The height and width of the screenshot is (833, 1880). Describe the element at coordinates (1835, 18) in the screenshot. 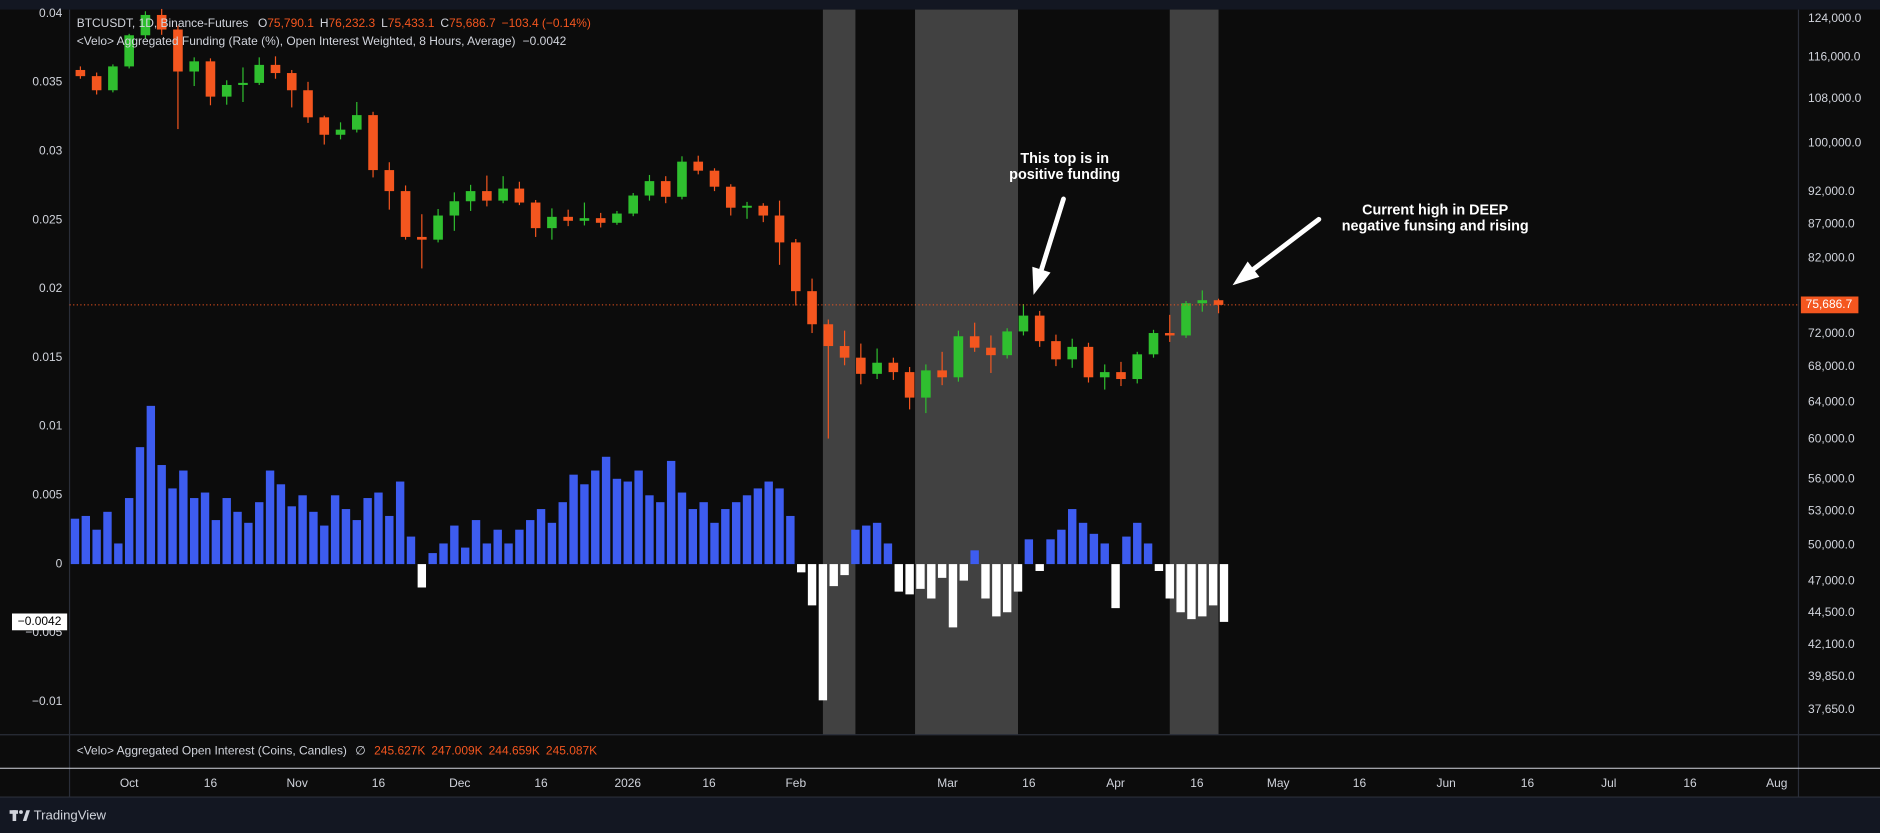

I see `y2-tick-label: 124,000.0` at that location.